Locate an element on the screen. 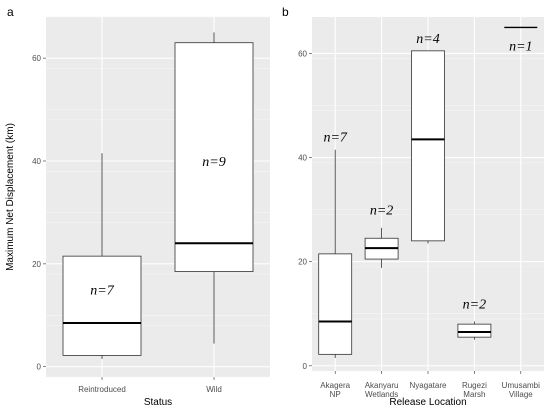 Image resolution: width=550 pixels, height=410 pixels. panel-a-y-axis-title: Maximum Net Displacement (km) is located at coordinates (10, 197).